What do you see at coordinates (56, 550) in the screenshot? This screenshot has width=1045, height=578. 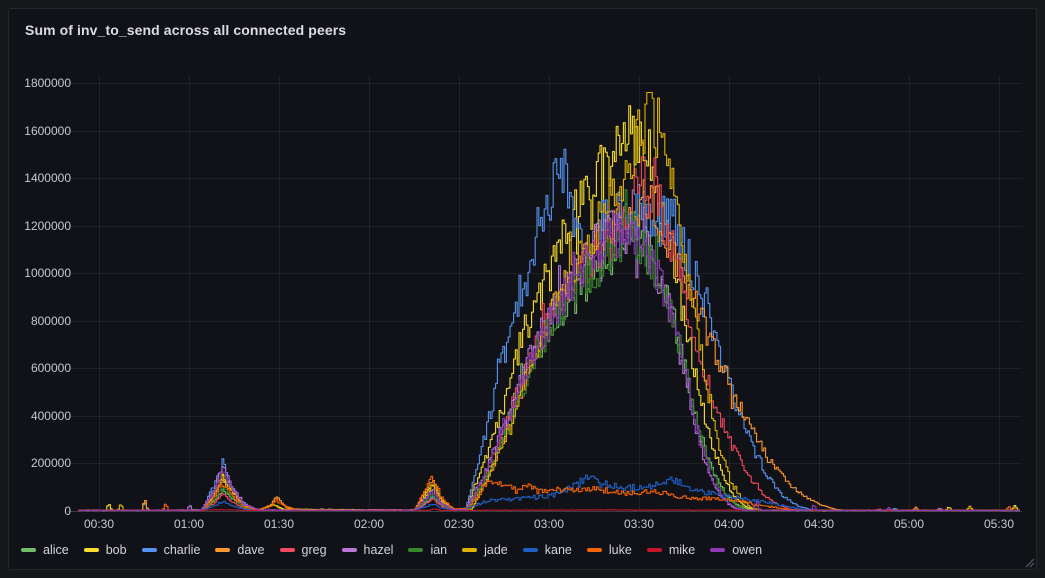 I see `legend-label: alice` at bounding box center [56, 550].